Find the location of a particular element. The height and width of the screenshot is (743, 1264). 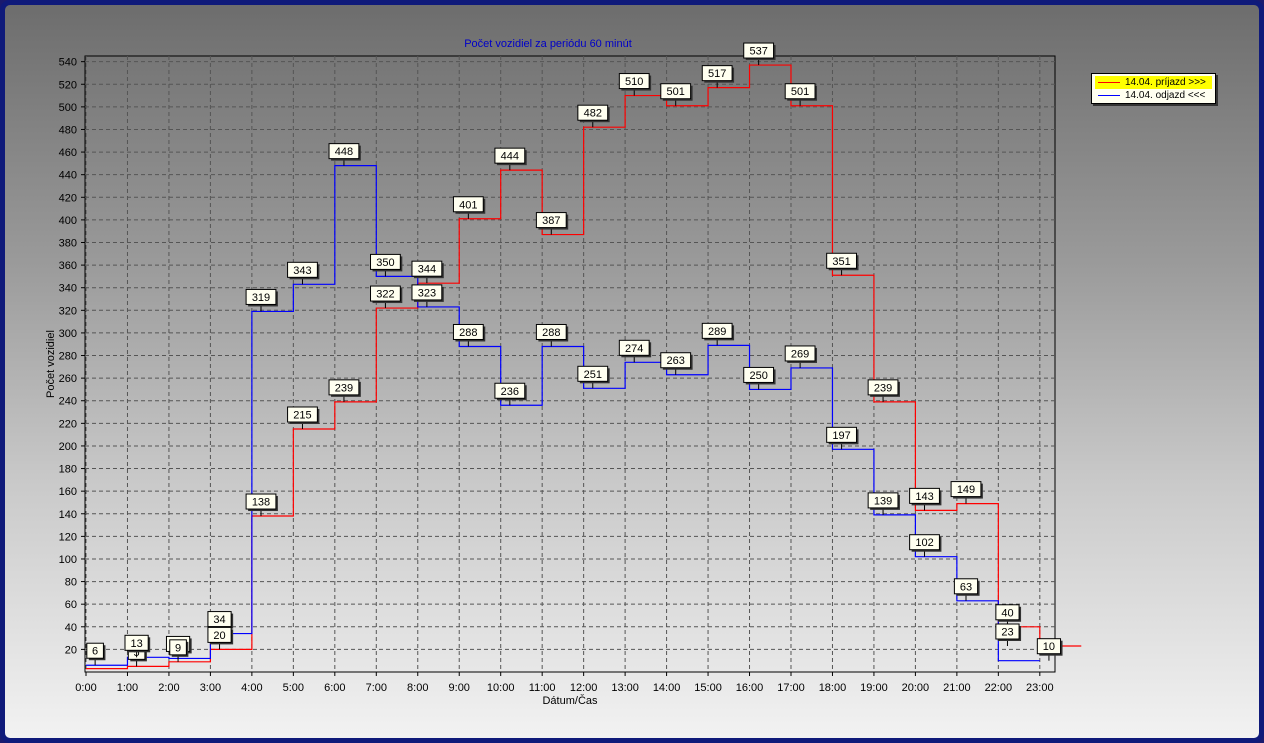

data-label: 34 is located at coordinates (219, 620).